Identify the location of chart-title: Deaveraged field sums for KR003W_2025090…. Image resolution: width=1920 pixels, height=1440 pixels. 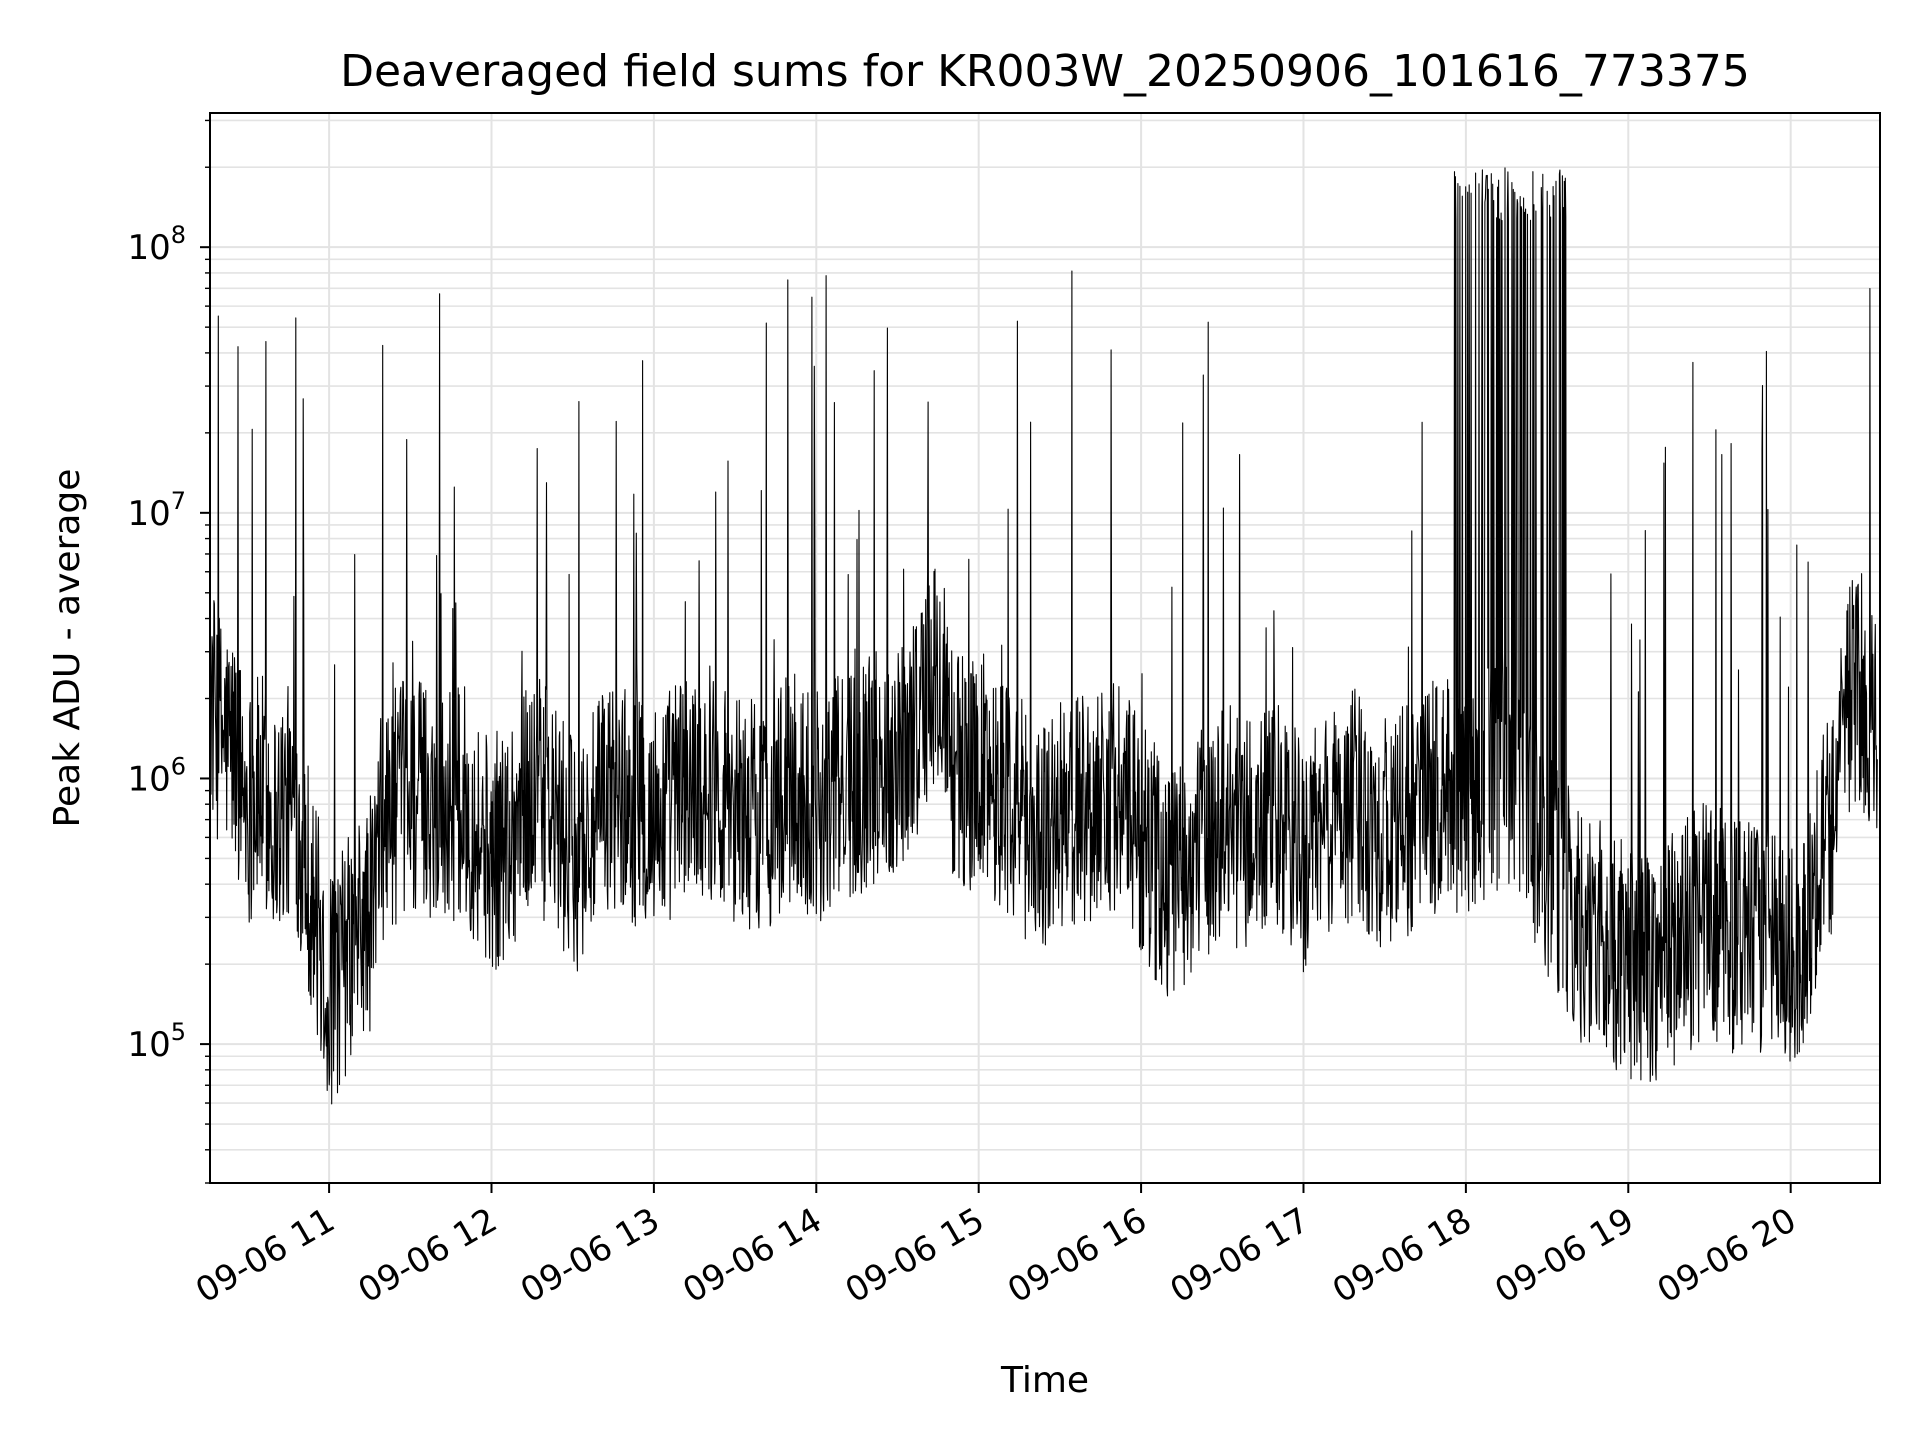
(1045, 71).